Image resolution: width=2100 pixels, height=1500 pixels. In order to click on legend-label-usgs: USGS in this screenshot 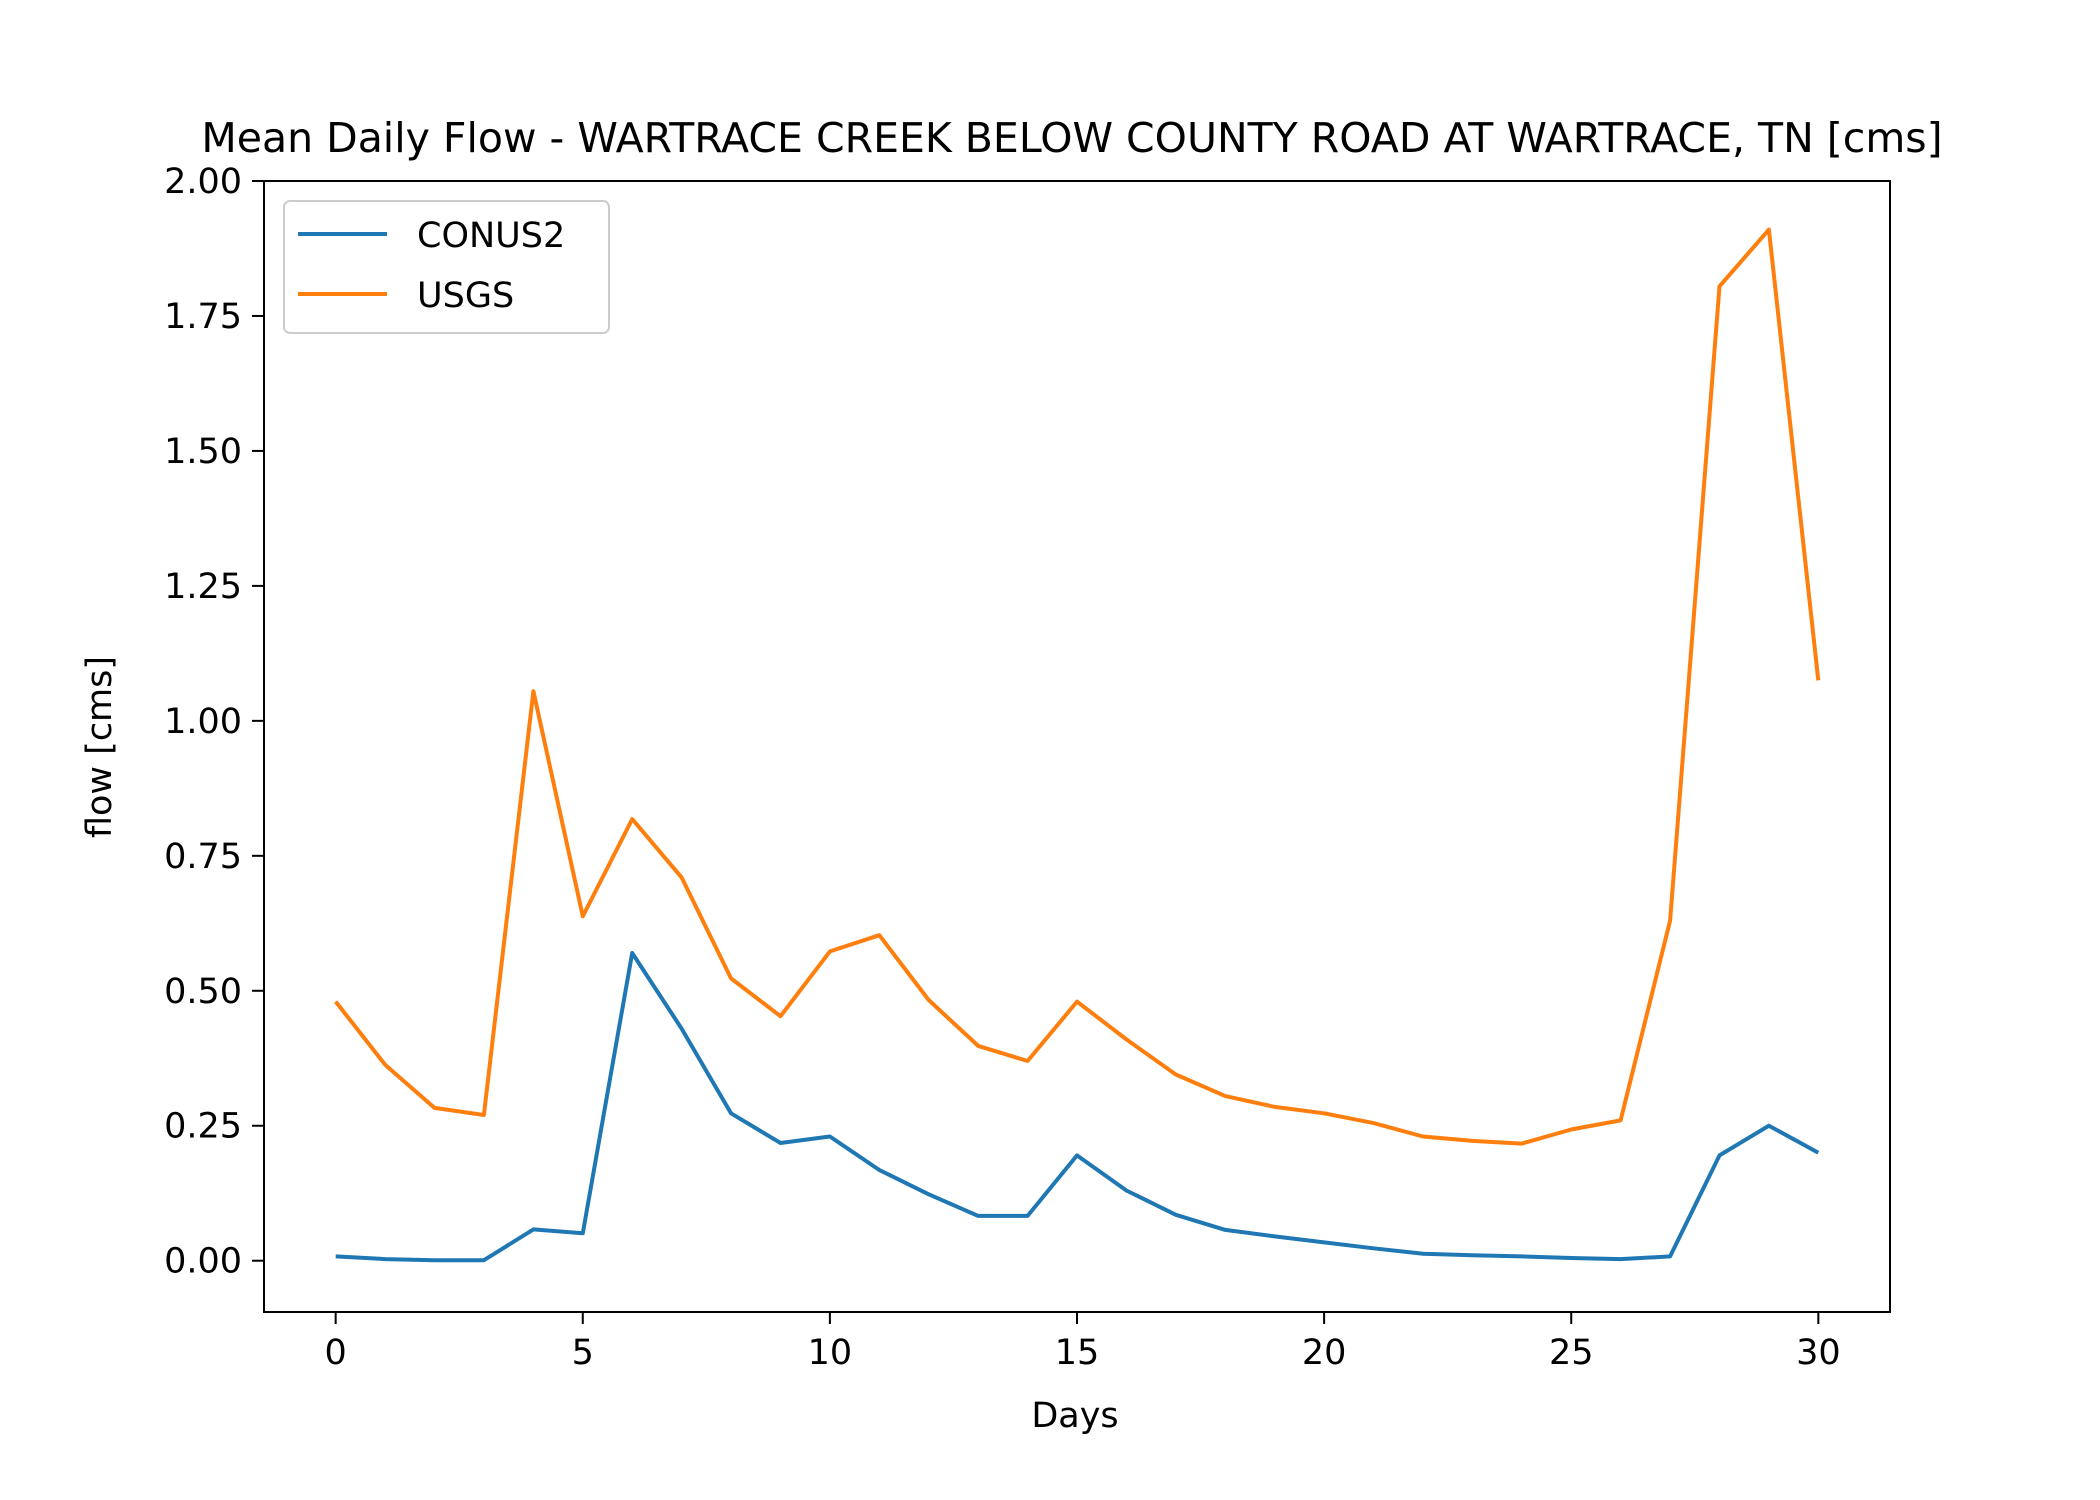, I will do `click(465, 296)`.